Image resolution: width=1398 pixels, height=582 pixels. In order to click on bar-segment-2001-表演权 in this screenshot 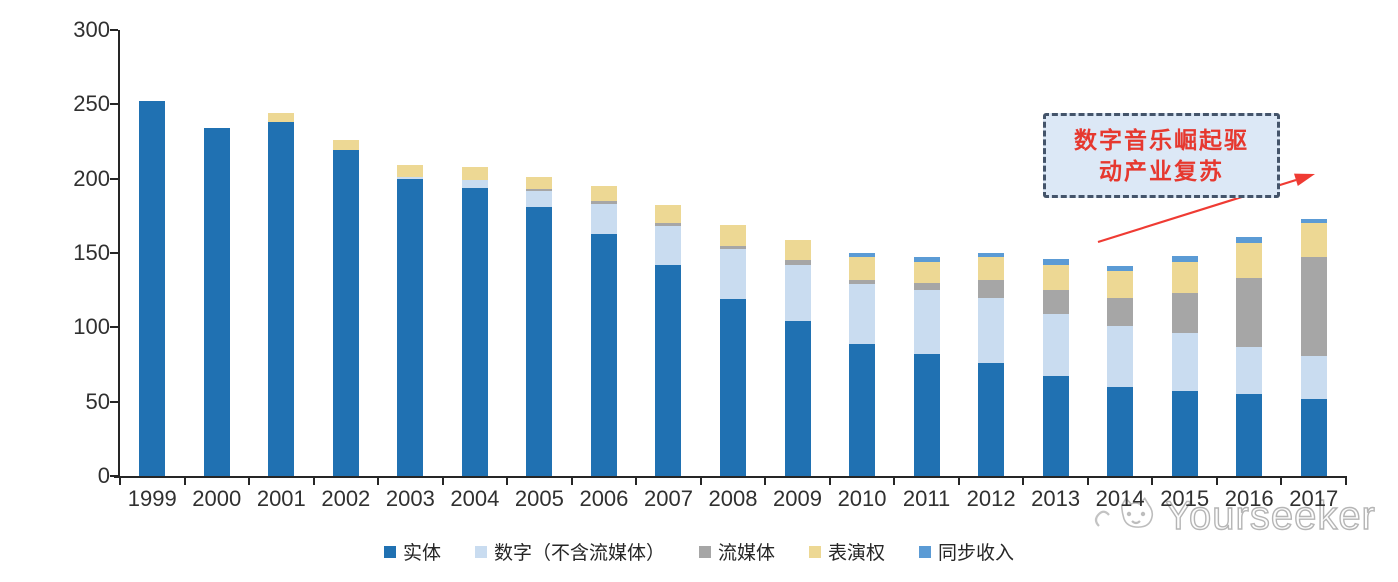, I will do `click(281, 118)`.